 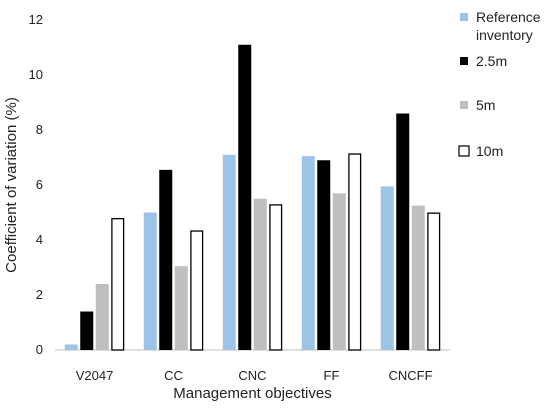 What do you see at coordinates (36, 74) in the screenshot?
I see `y-tick-label: 10` at bounding box center [36, 74].